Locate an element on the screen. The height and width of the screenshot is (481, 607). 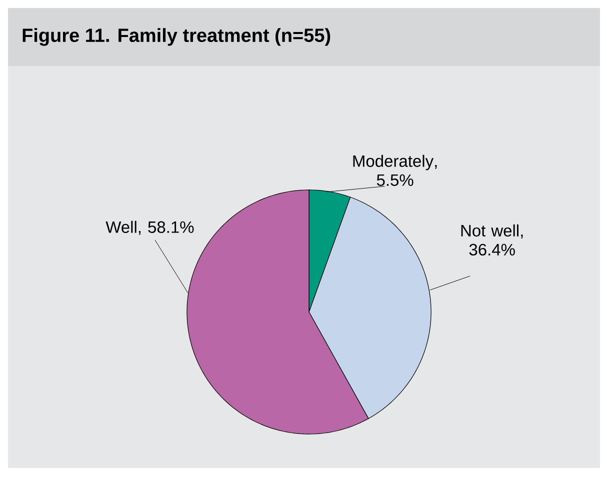
data-label: , 58.1% is located at coordinates (166, 228).